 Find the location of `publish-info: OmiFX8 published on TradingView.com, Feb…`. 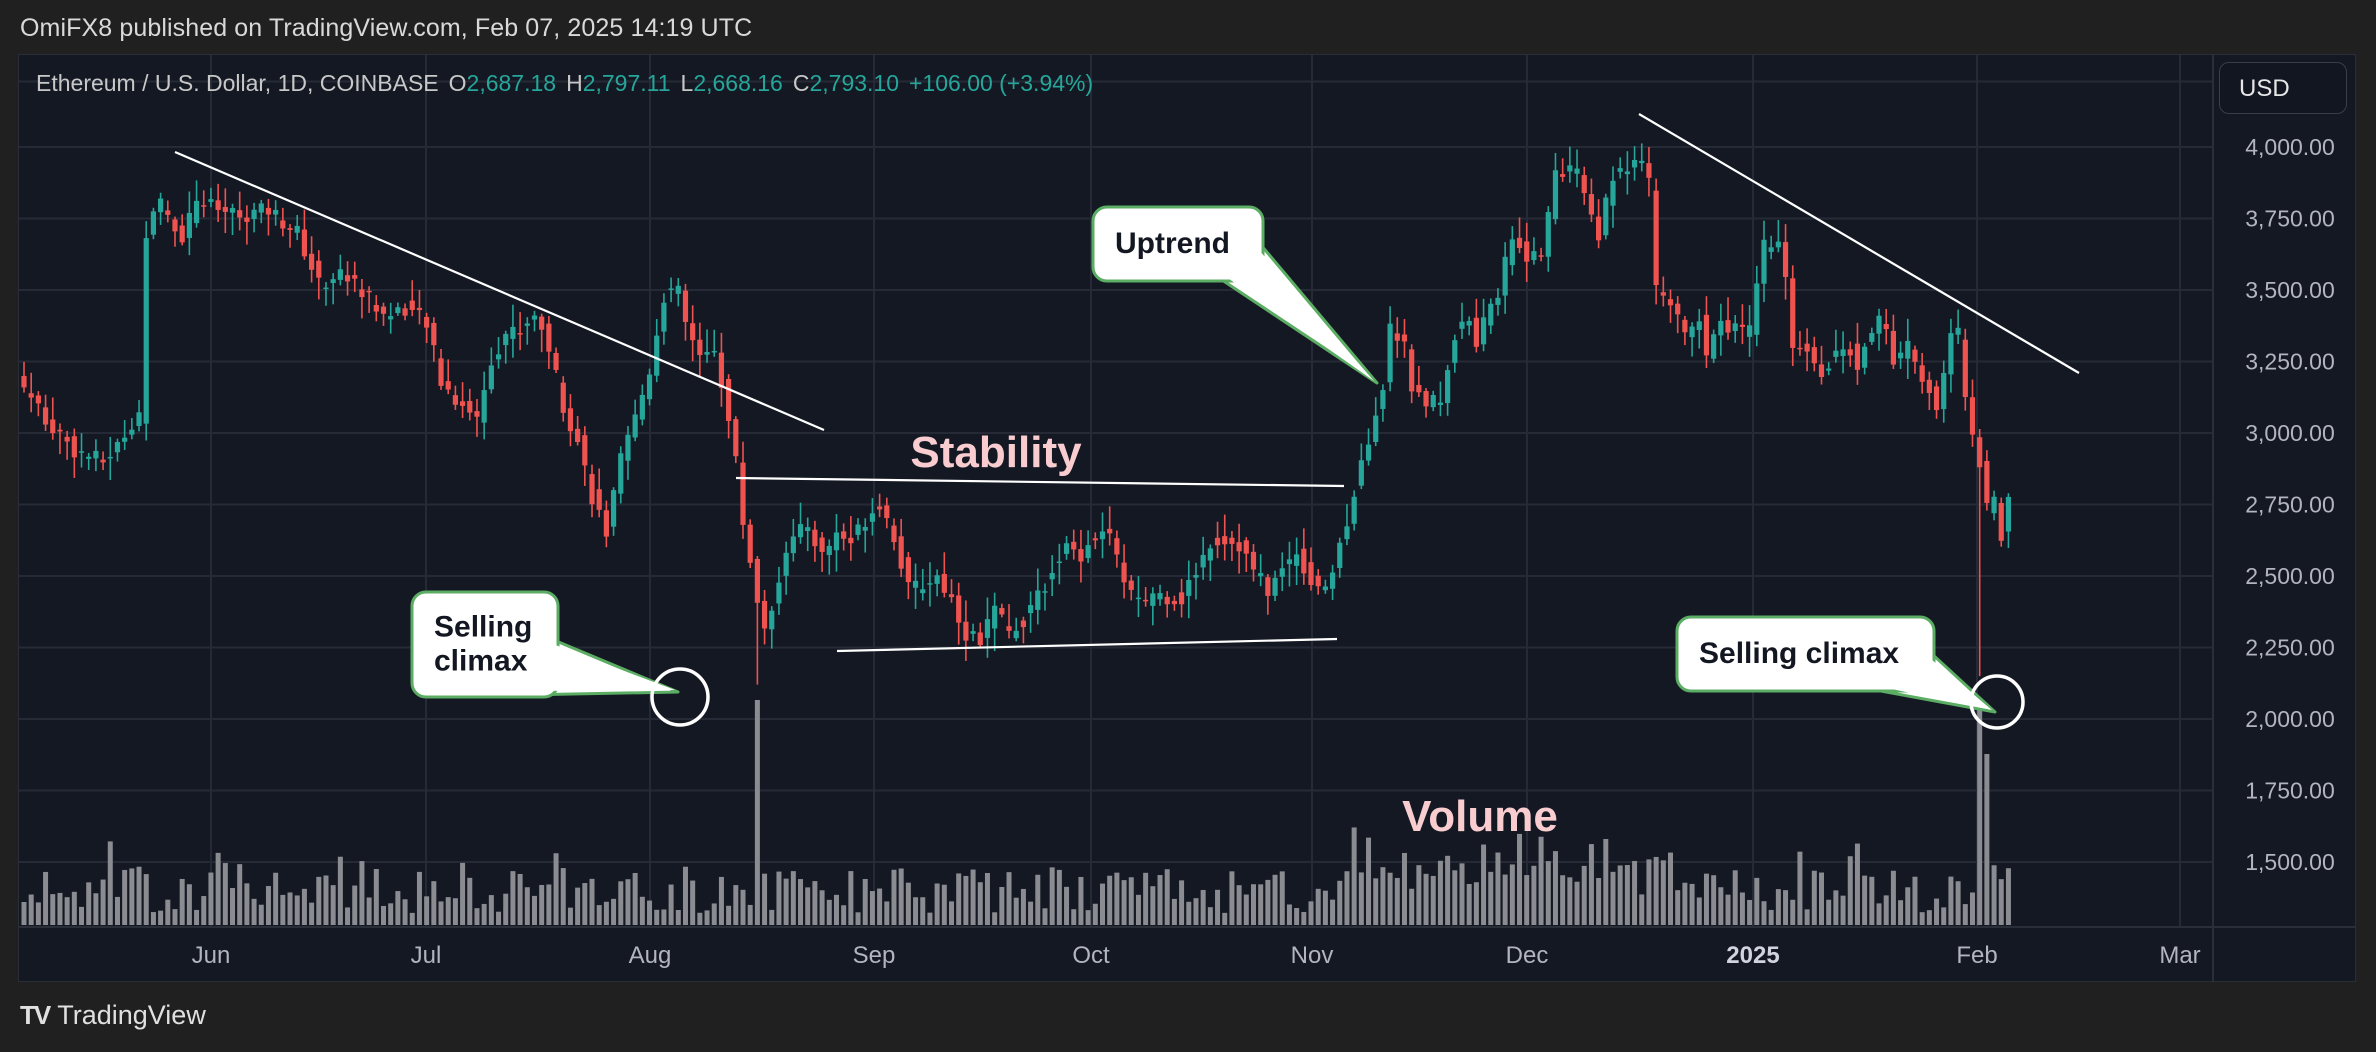

publish-info: OmiFX8 published on TradingView.com, Feb… is located at coordinates (386, 28).